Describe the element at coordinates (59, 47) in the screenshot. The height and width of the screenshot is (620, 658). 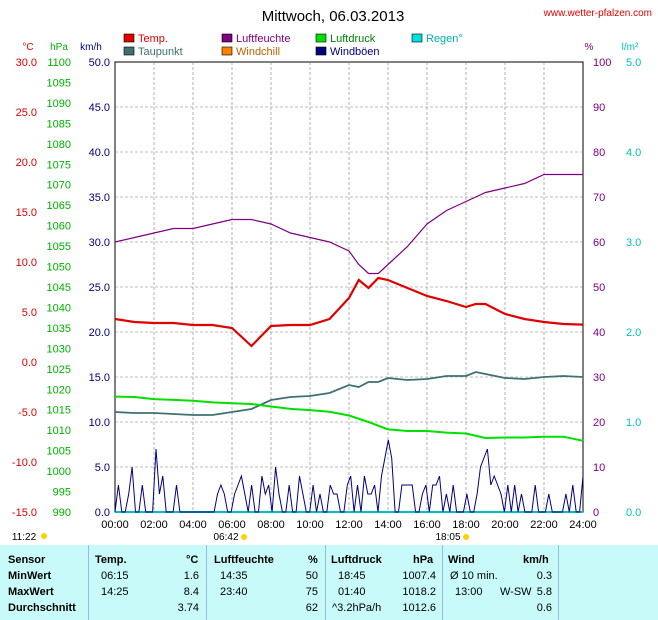
I see `hpa-unit: hPa` at that location.